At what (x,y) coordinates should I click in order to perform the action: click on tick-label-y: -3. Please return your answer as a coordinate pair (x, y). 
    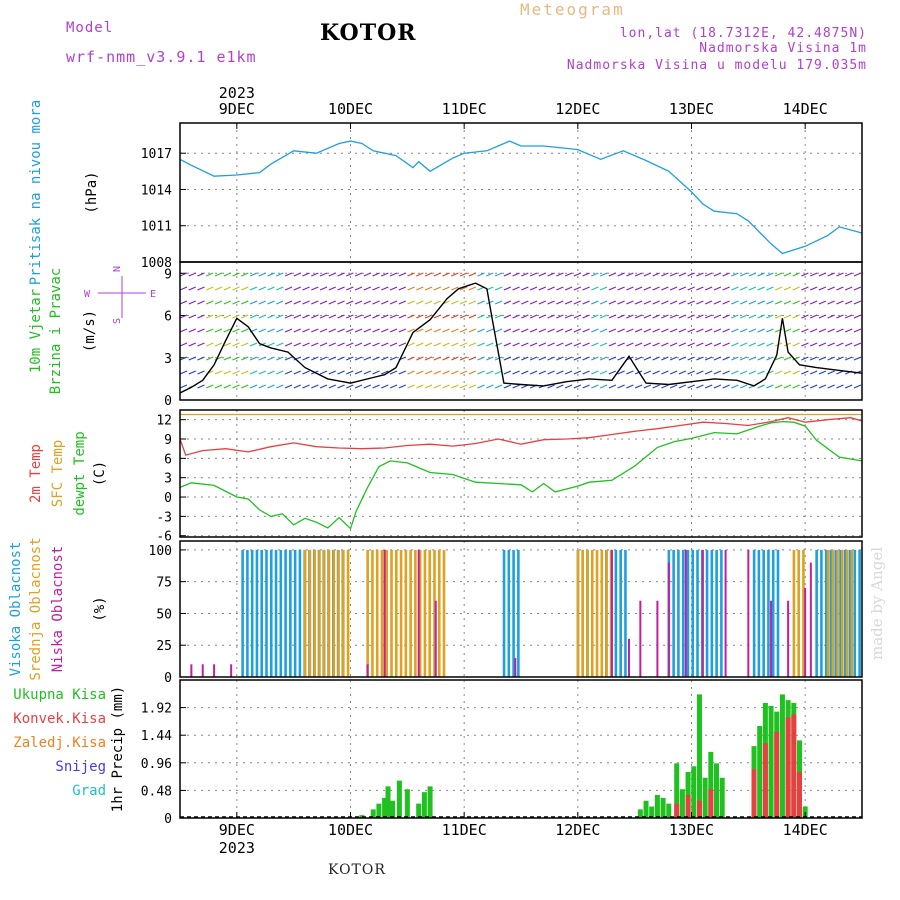
    Looking at the image, I should click on (164, 517).